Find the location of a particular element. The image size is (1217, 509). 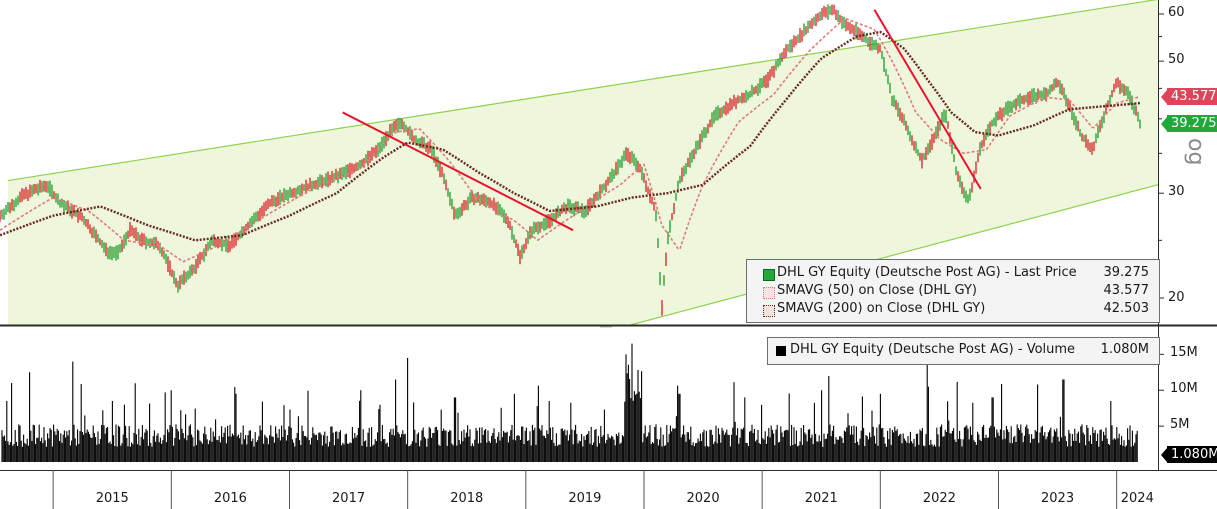

x-axis-year-label: 2024 is located at coordinates (1137, 498).